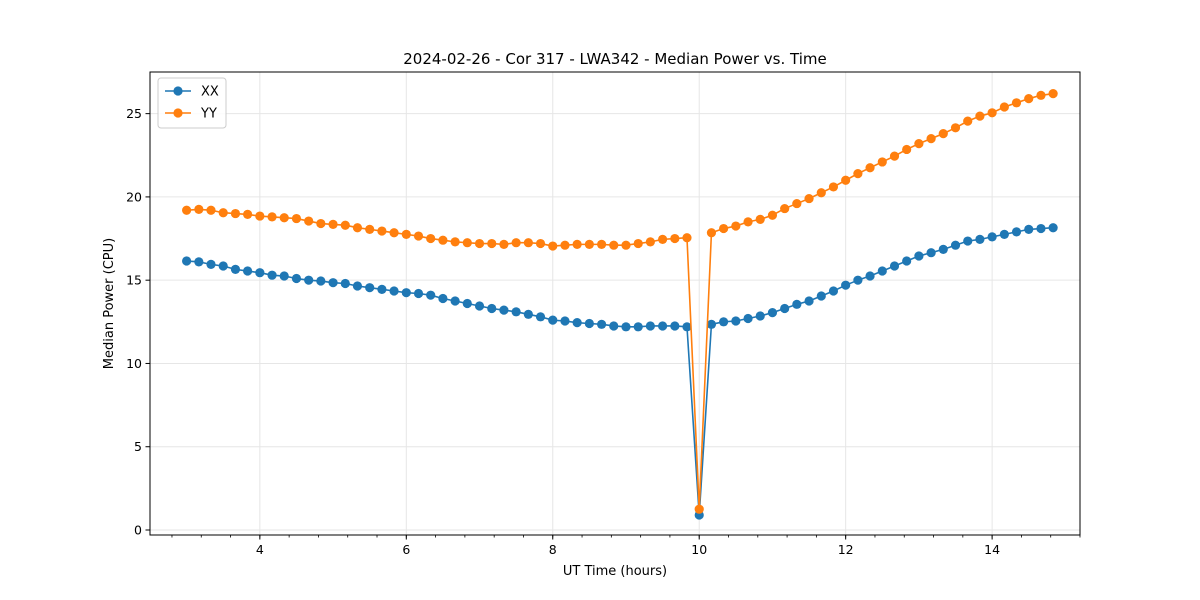  Describe the element at coordinates (260, 549) in the screenshot. I see `x-tick-label: 4` at that location.